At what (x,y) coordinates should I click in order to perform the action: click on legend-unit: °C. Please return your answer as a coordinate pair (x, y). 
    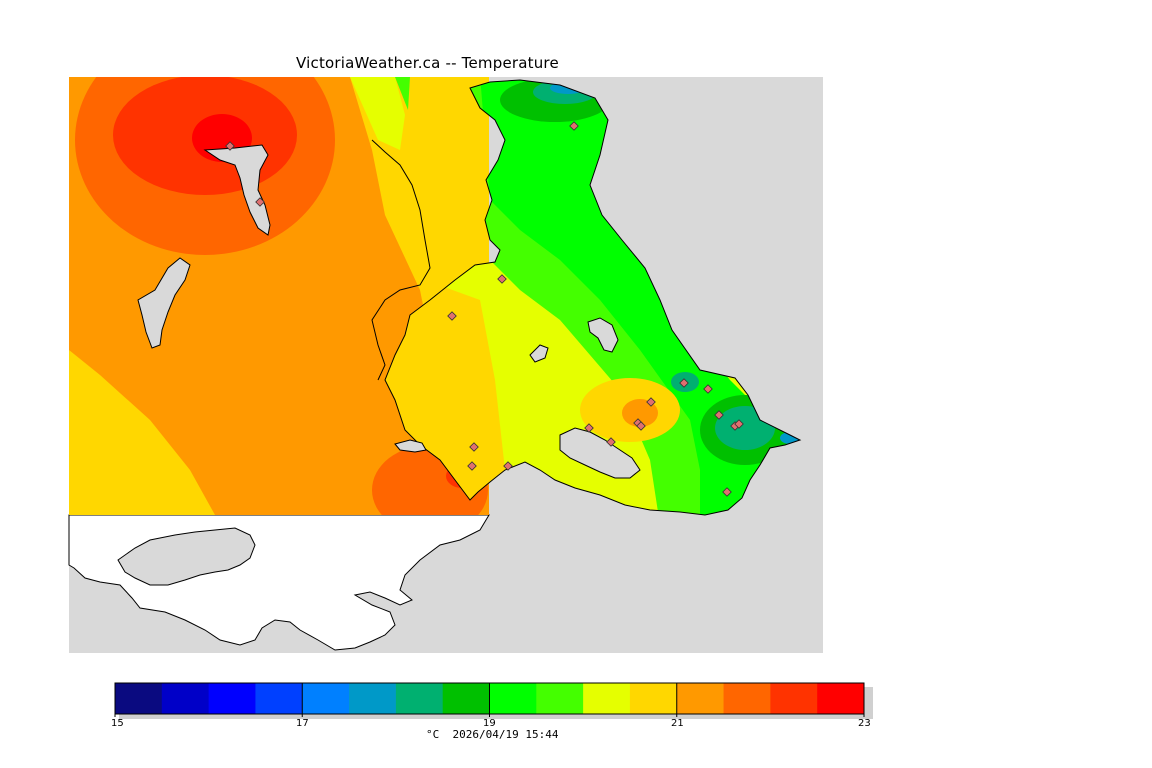
    Looking at the image, I should click on (433, 734).